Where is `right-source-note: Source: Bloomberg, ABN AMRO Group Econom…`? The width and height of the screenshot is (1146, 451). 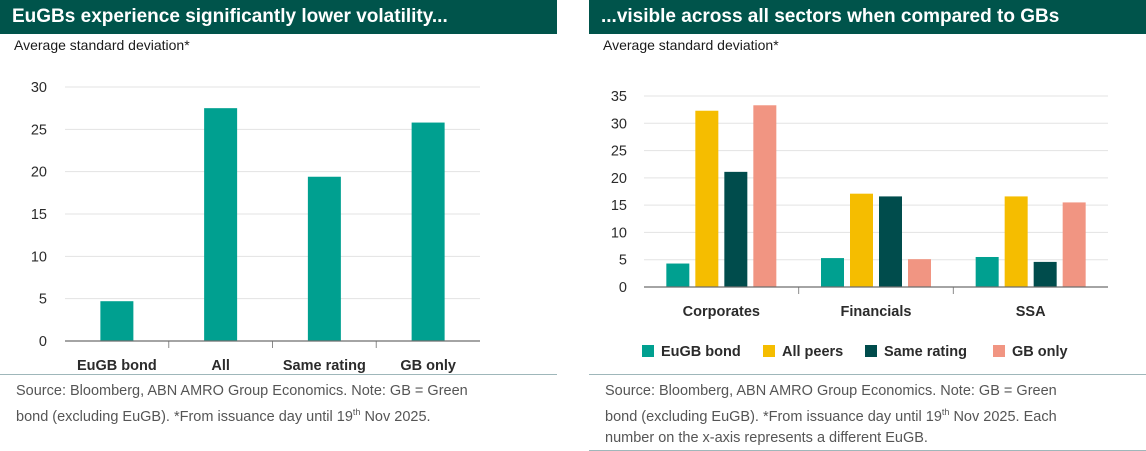
right-source-note: Source: Bloomberg, ABN AMRO Group Econom… is located at coordinates (867, 412).